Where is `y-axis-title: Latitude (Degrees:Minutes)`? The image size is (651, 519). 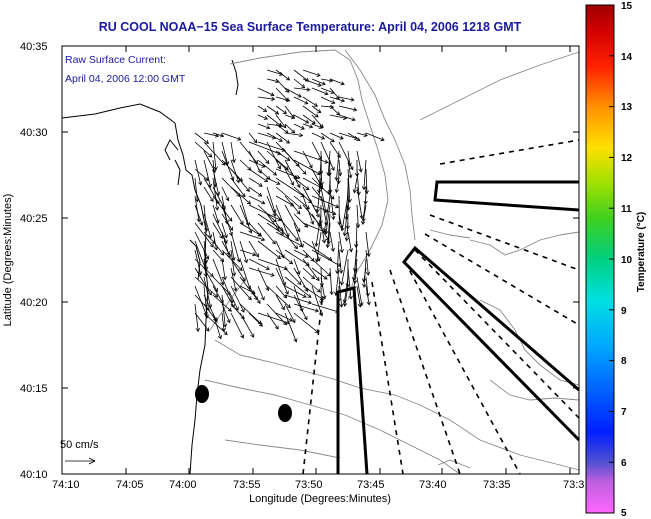
y-axis-title: Latitude (Degrees:Minutes) is located at coordinates (8, 260).